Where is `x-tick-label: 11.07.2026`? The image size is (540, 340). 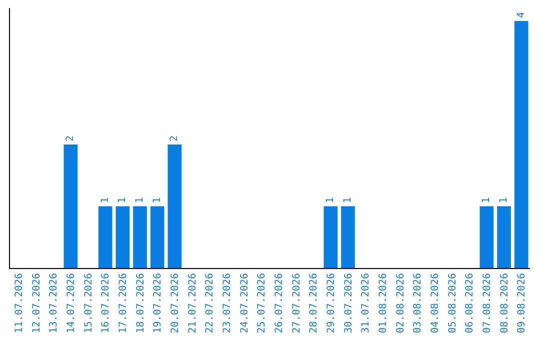
x-tick-label: 11.07.2026 is located at coordinates (19, 303).